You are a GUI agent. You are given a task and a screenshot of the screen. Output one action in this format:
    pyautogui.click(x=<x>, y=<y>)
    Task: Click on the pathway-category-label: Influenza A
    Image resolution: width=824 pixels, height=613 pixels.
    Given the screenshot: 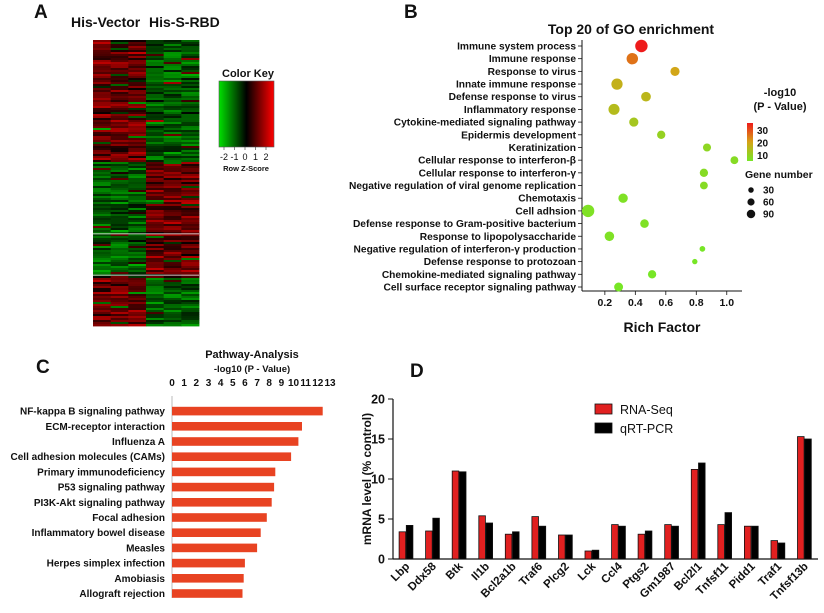 What is the action you would take?
    pyautogui.click(x=138, y=442)
    